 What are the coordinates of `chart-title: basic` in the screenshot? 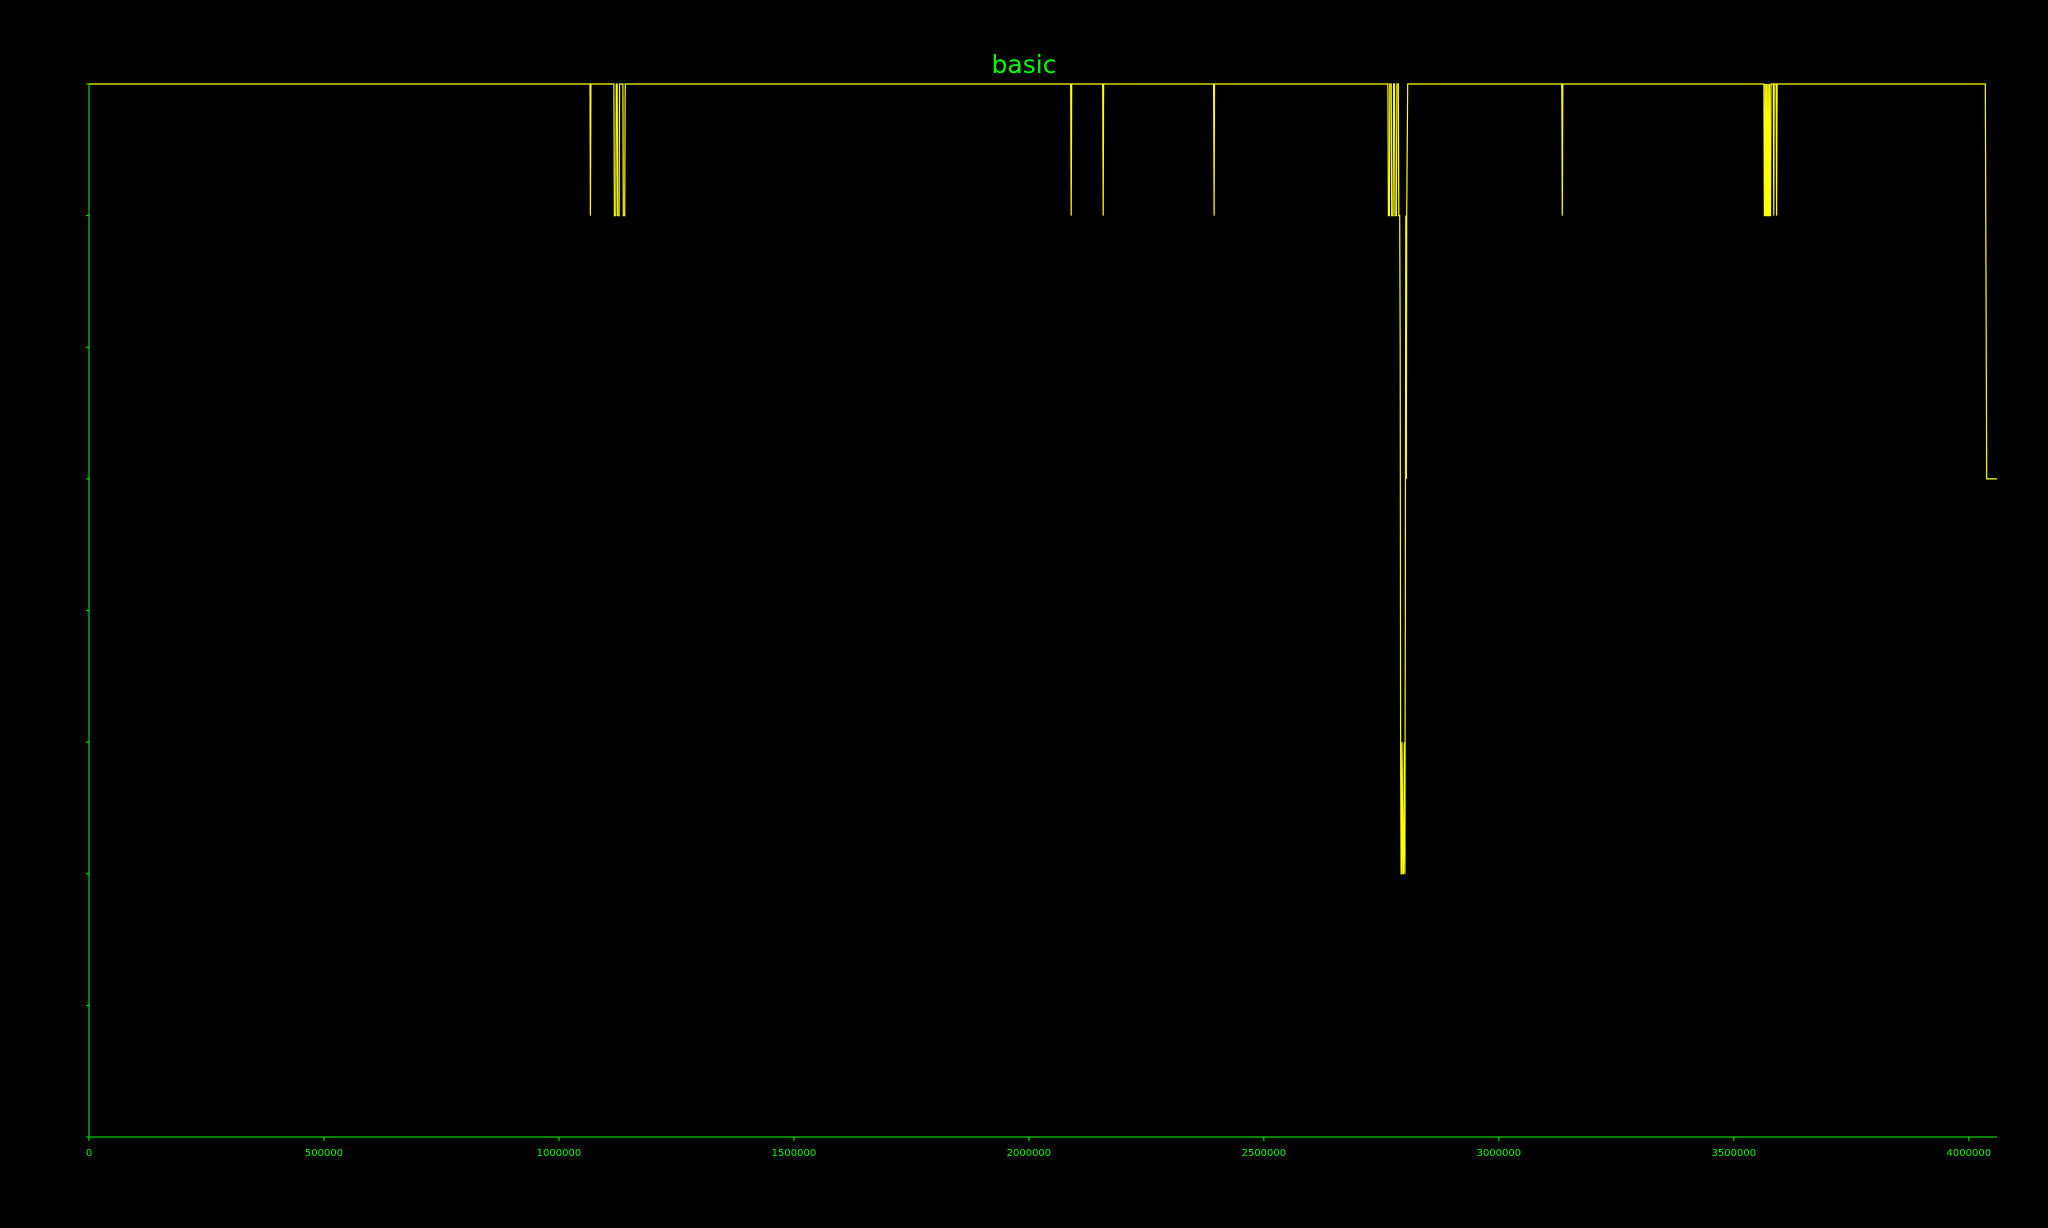 It's located at (1024, 64).